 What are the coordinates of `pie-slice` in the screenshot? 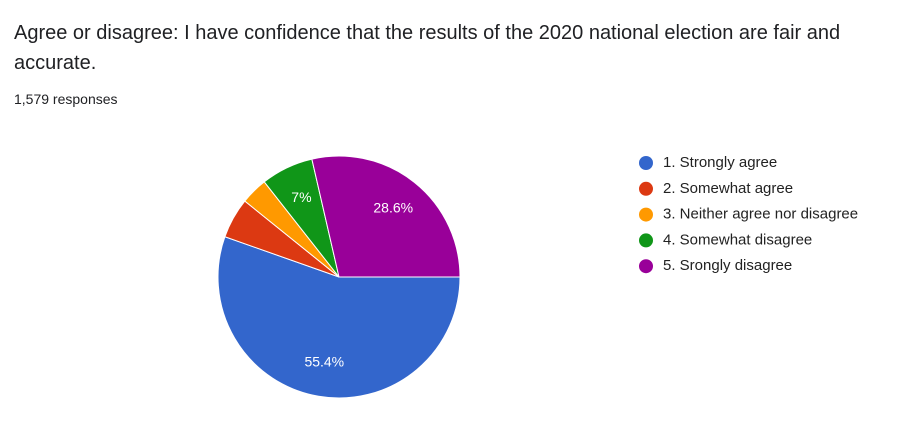 It's located at (386, 216).